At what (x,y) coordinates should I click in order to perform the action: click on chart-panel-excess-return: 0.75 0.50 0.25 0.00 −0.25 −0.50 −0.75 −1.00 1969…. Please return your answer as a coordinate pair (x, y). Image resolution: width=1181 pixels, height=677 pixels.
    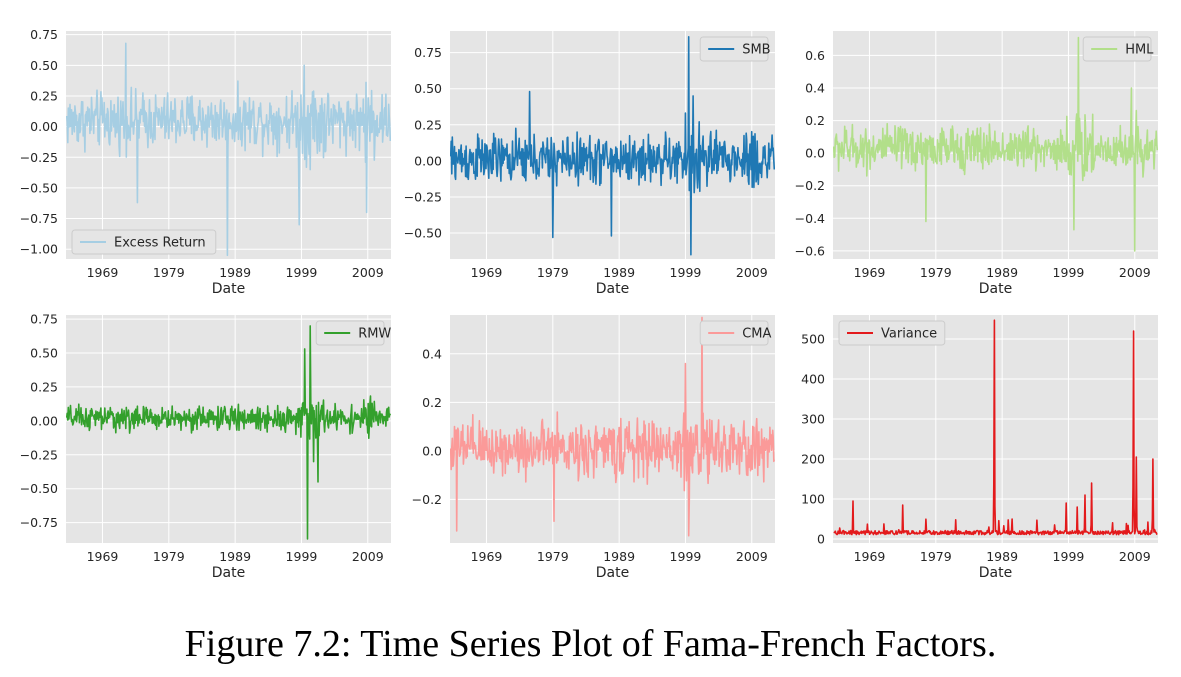
    Looking at the image, I should click on (205, 162).